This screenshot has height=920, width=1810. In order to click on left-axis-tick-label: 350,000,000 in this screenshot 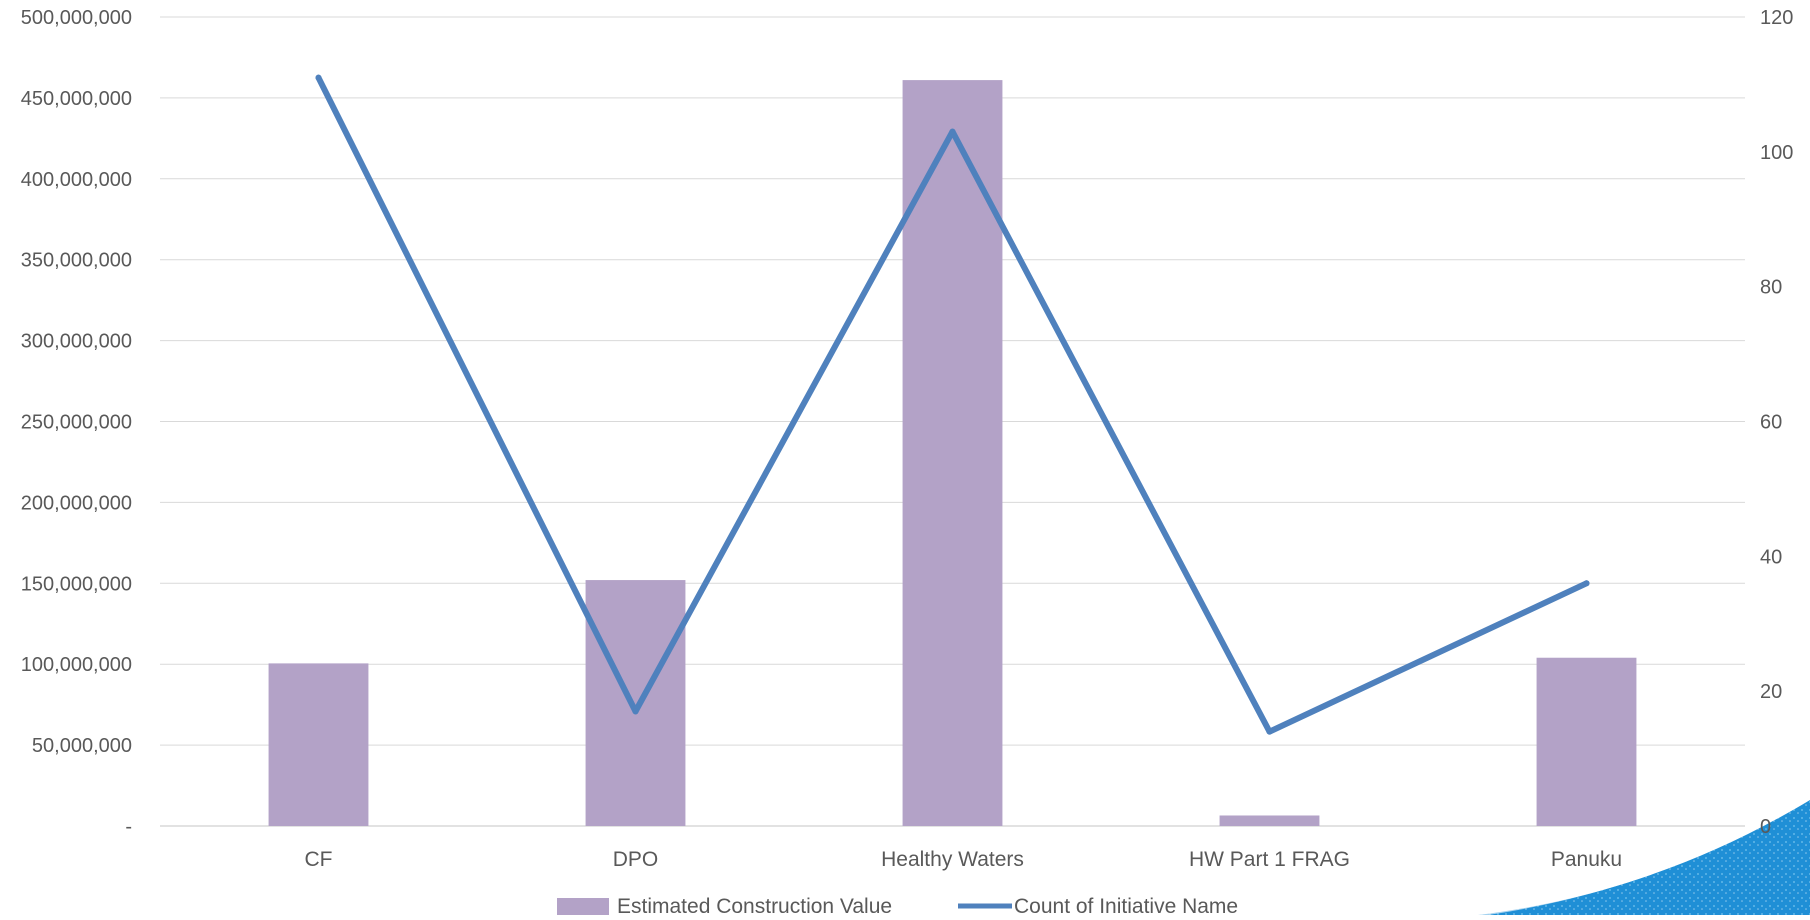, I will do `click(76, 261)`.